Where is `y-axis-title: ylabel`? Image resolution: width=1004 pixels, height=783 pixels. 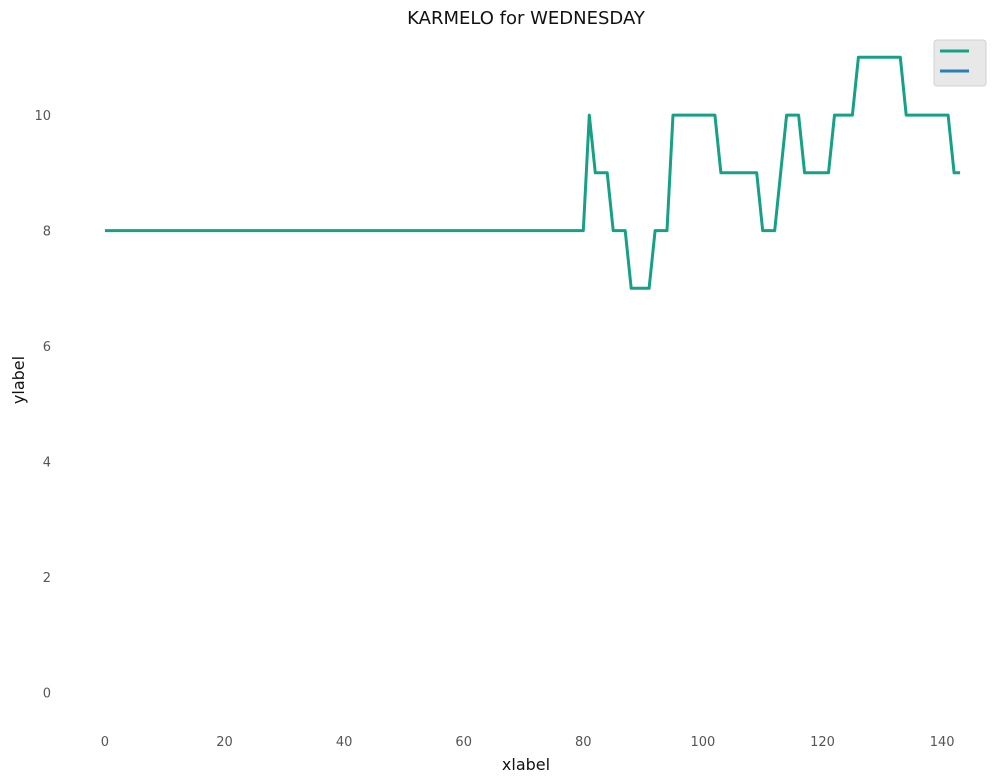 y-axis-title: ylabel is located at coordinates (18, 380).